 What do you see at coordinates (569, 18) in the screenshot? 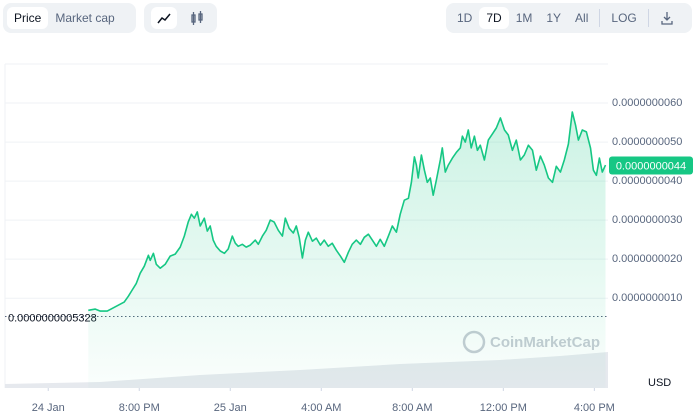
I see `range-group: 1D 7D 1M 1Y All LOG` at bounding box center [569, 18].